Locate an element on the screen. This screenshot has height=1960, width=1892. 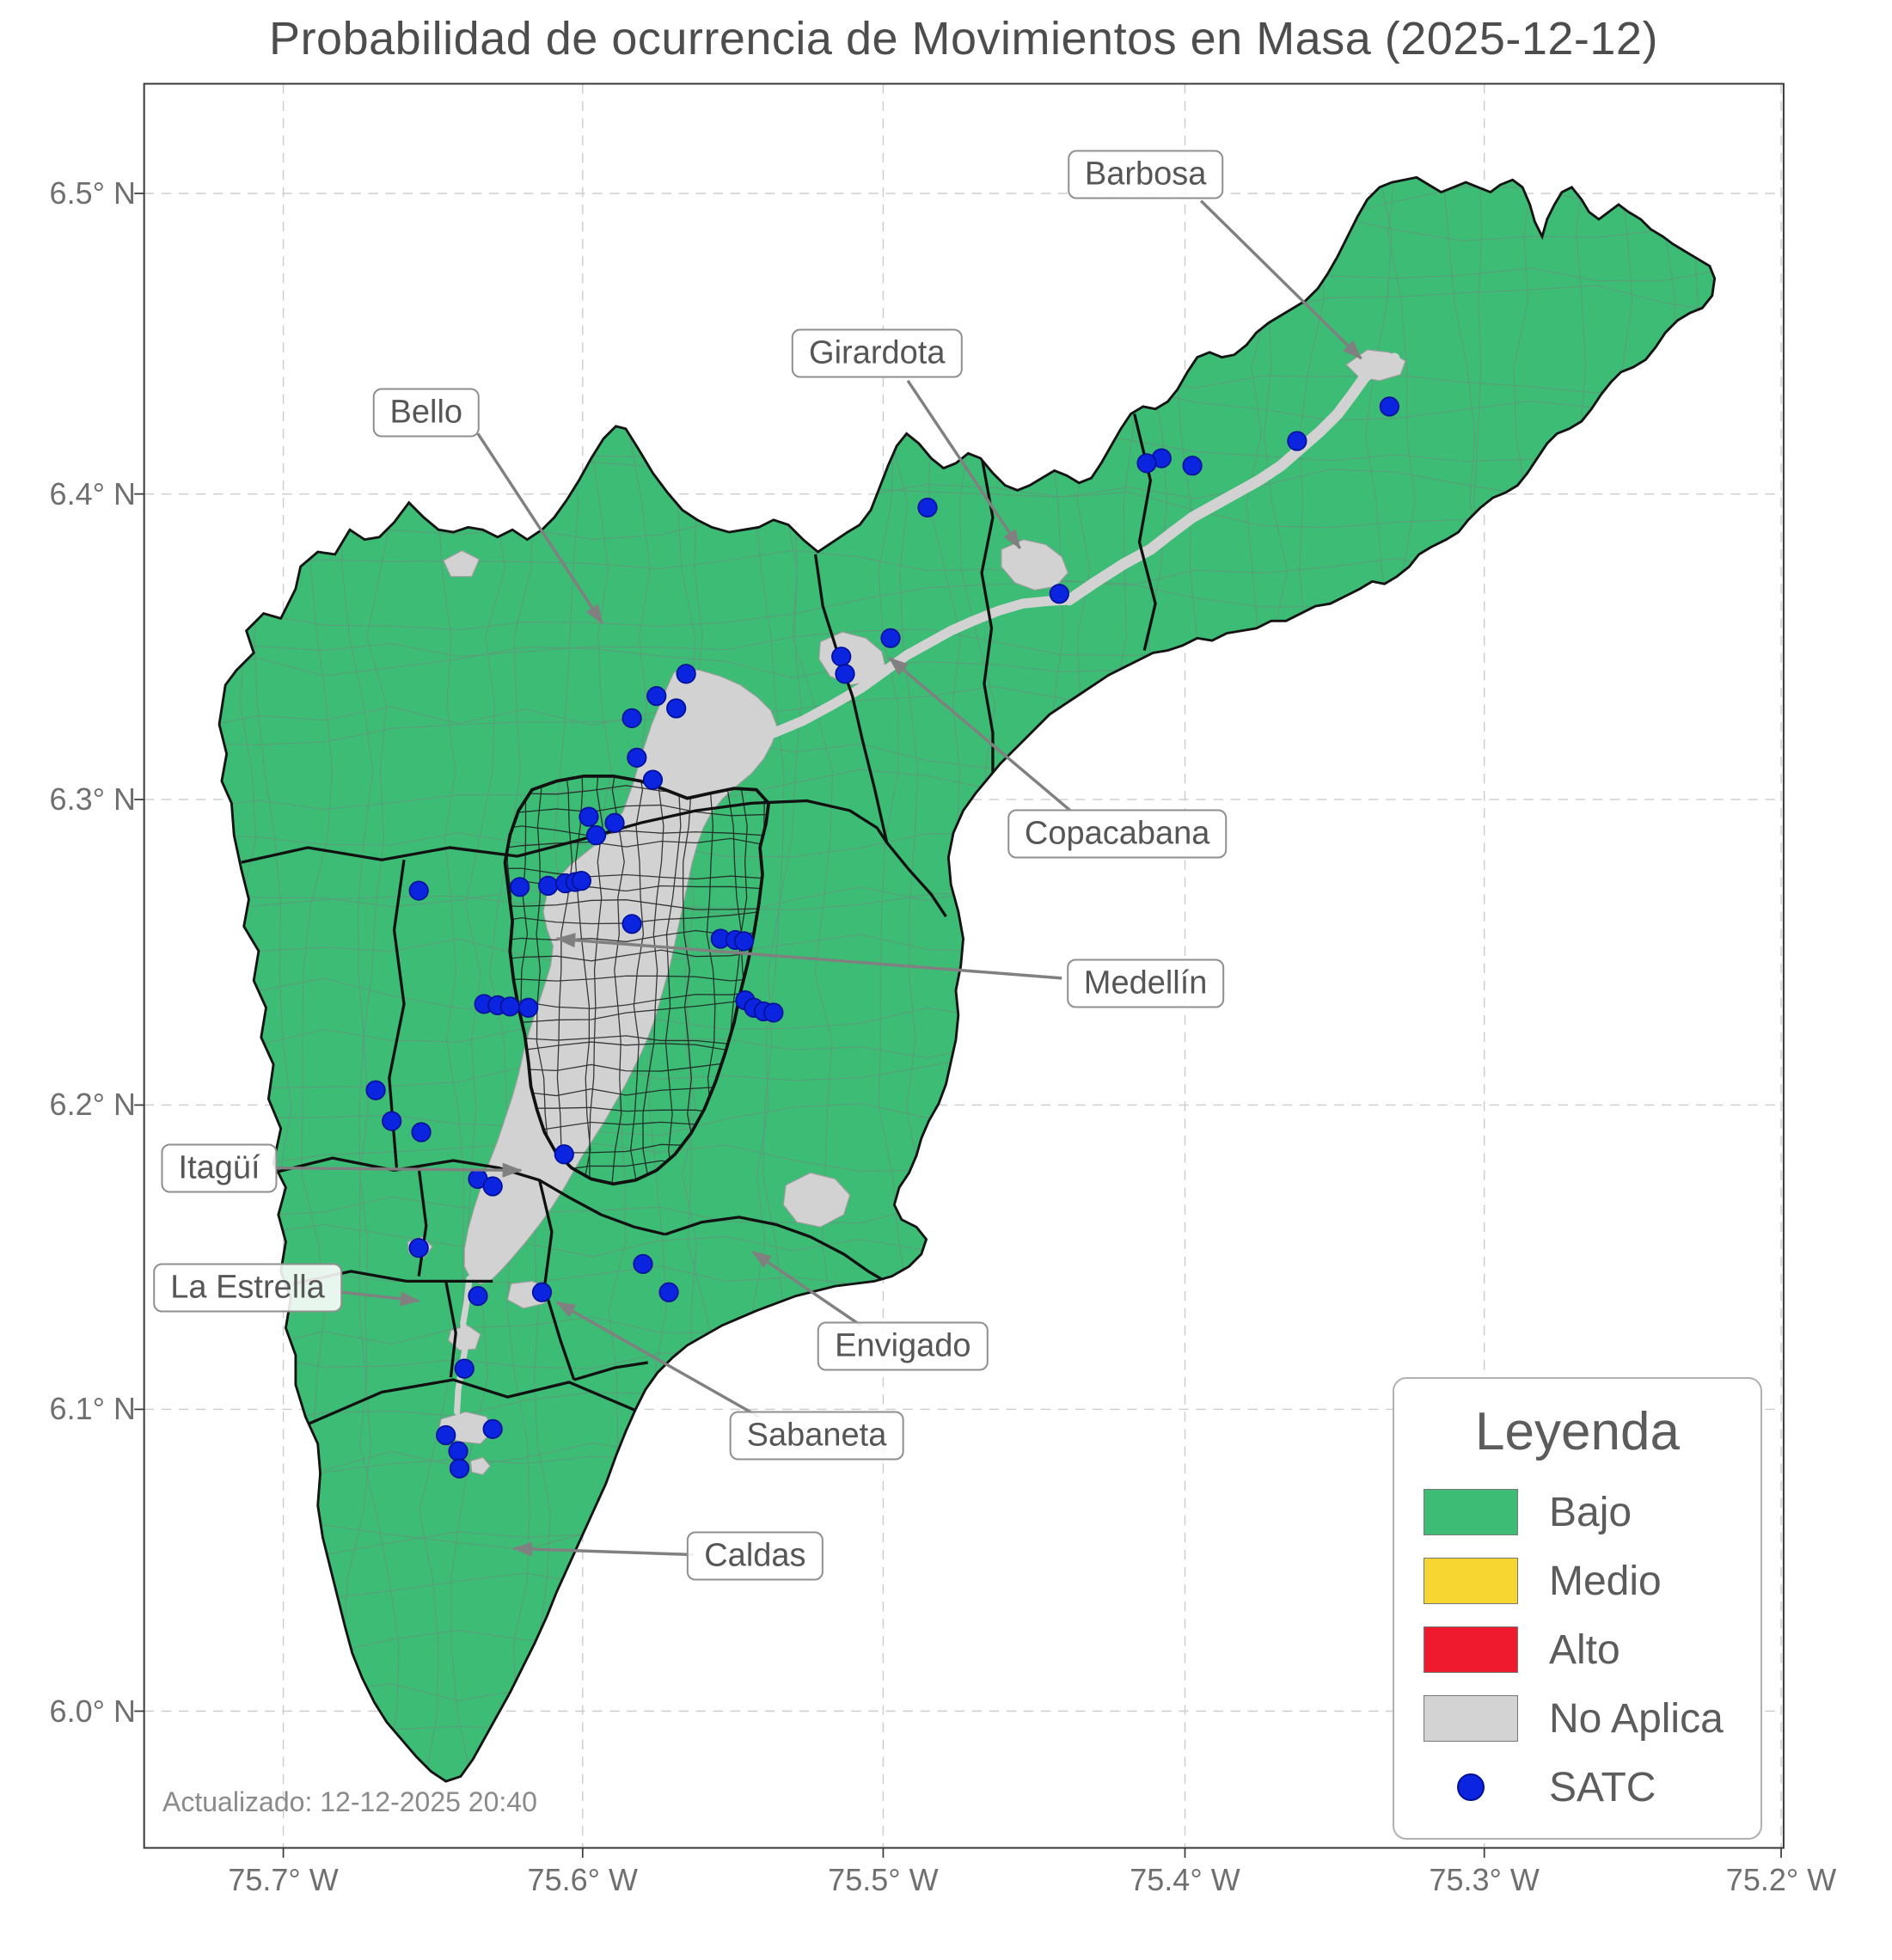
legend-label: Medio is located at coordinates (1605, 1581).